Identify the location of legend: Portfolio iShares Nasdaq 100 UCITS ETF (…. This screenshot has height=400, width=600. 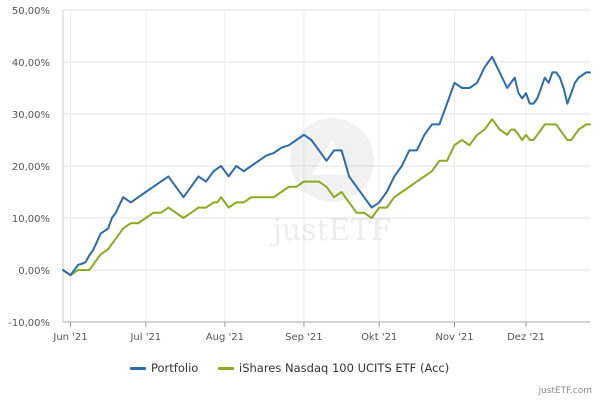
(300, 369).